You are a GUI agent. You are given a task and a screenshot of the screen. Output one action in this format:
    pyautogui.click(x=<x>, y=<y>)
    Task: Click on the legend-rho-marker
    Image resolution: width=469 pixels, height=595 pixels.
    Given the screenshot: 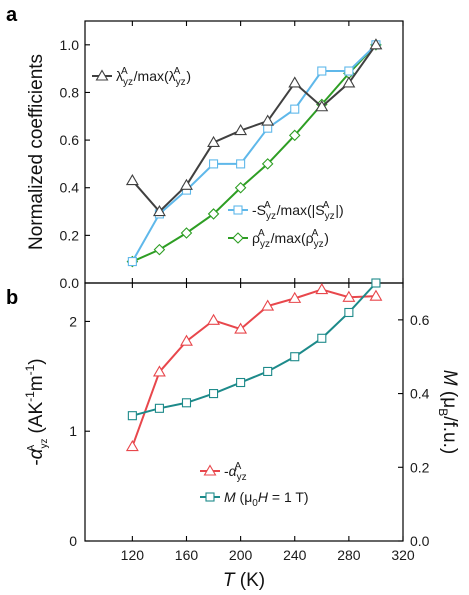 What is the action you would take?
    pyautogui.click(x=238, y=238)
    